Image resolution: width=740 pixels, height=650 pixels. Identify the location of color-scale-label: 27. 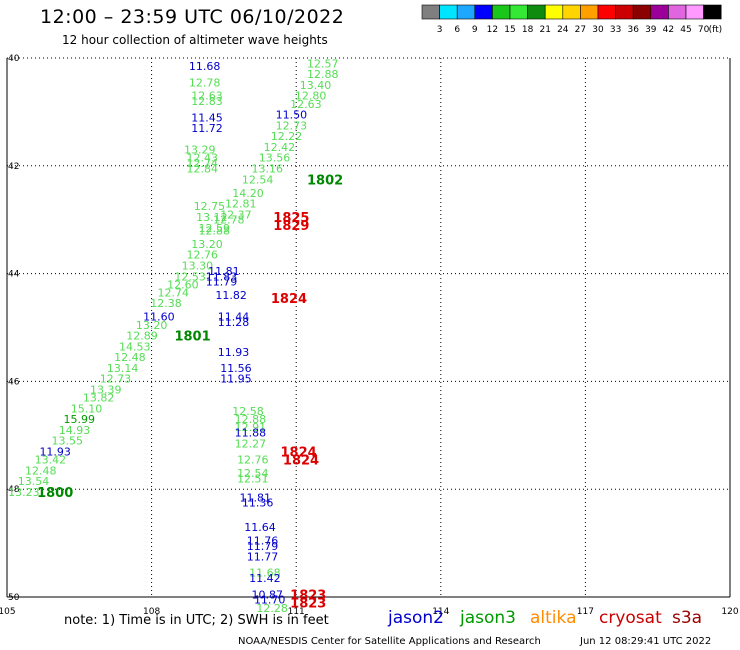
(580, 30).